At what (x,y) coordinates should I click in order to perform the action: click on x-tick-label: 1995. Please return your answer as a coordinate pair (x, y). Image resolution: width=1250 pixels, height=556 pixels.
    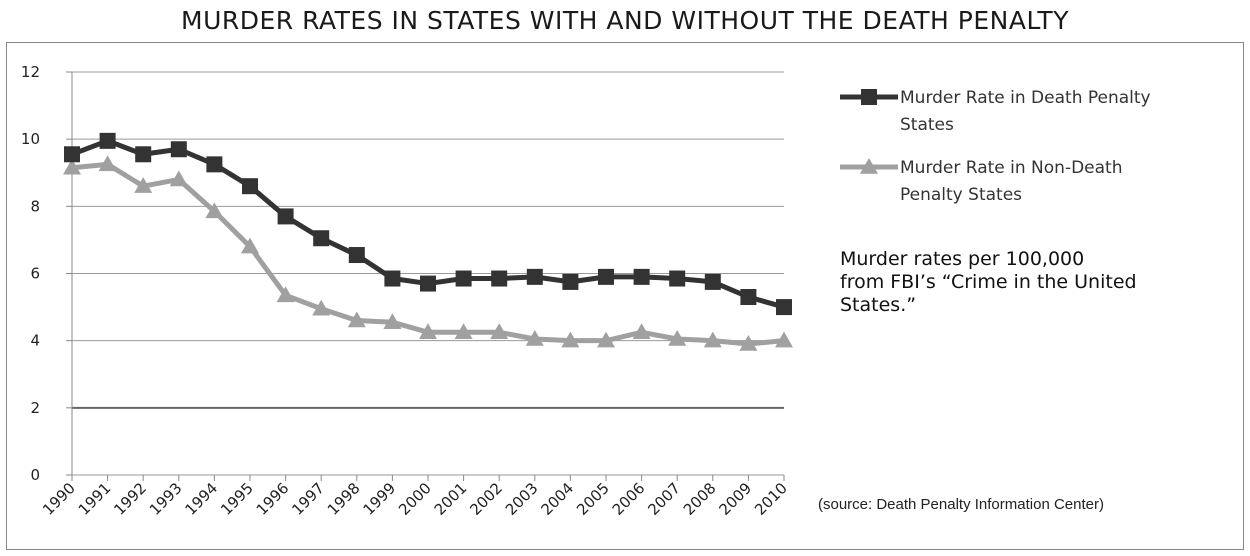
    Looking at the image, I should click on (237, 499).